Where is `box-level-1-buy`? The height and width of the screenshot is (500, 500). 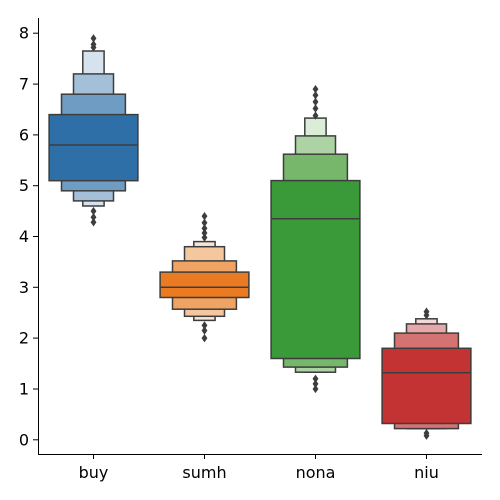 box-level-1-buy is located at coordinates (93, 147).